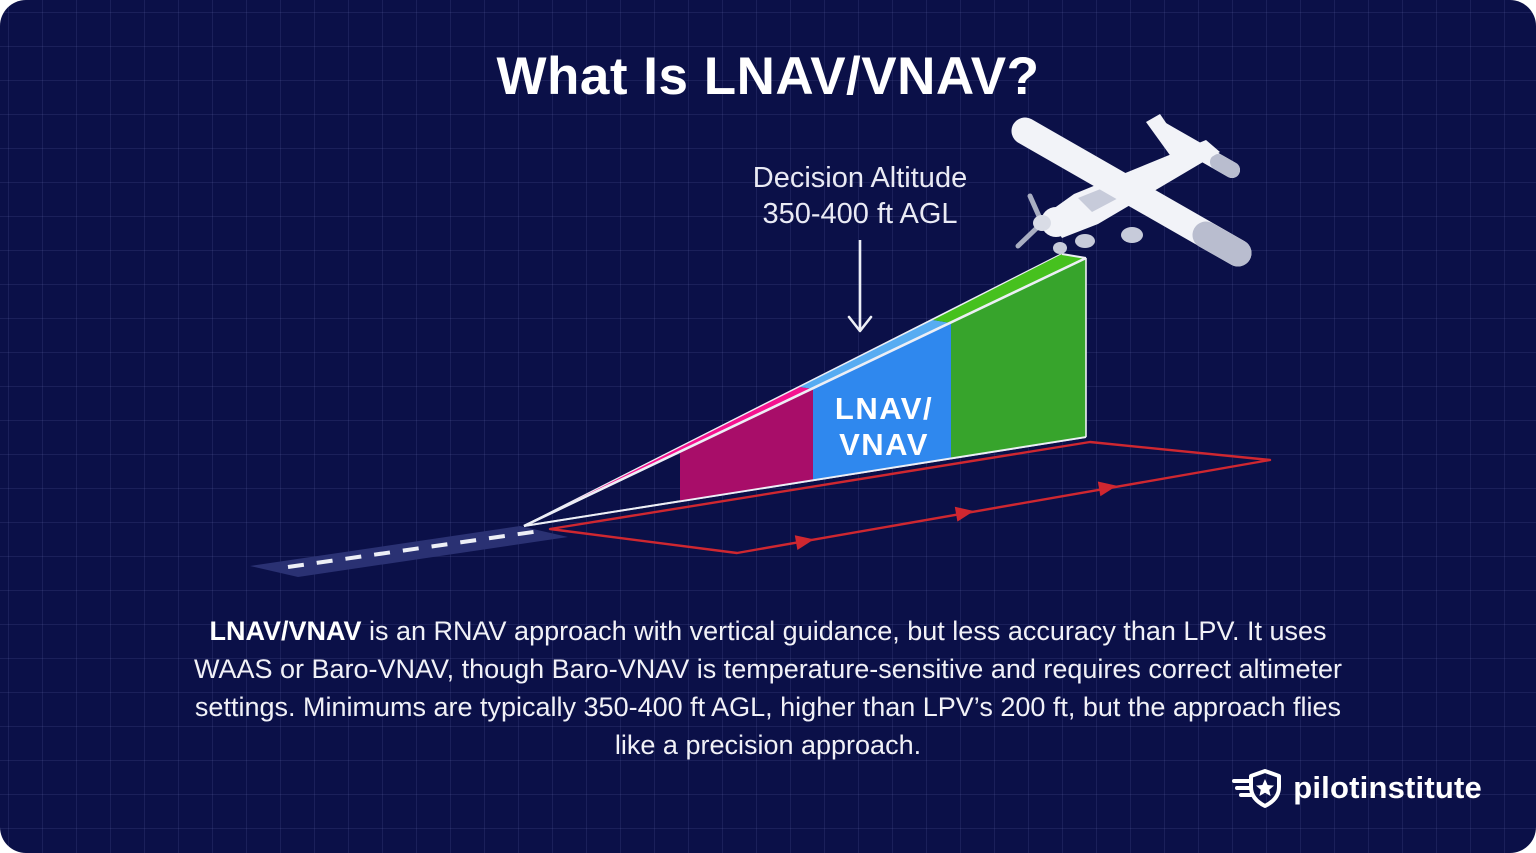 The width and height of the screenshot is (1536, 853). I want to click on page-title: What Is LNAV/VNAV?, so click(768, 76).